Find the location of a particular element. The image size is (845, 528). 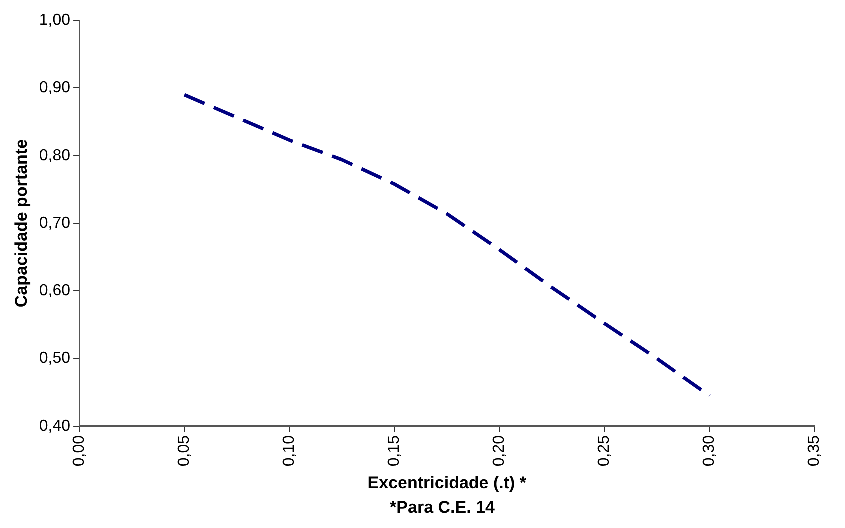

y-axis-title: Capacidade portante is located at coordinates (21, 223).